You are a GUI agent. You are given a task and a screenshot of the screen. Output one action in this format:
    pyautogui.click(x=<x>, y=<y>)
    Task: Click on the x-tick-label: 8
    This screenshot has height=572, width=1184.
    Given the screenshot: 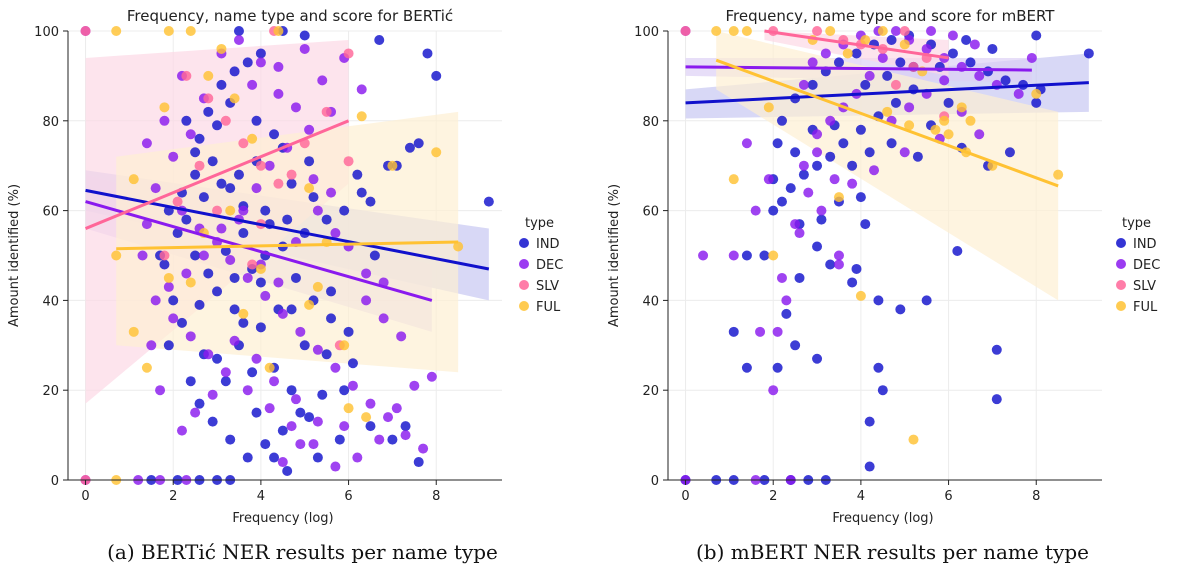 What is the action you would take?
    pyautogui.click(x=1036, y=496)
    